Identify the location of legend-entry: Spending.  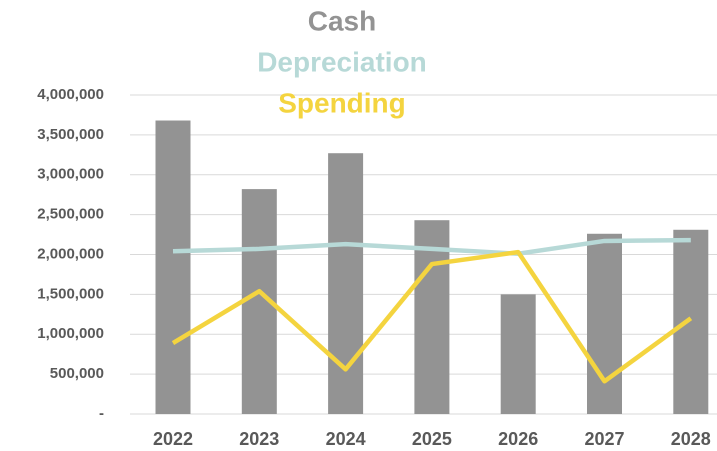
(342, 102).